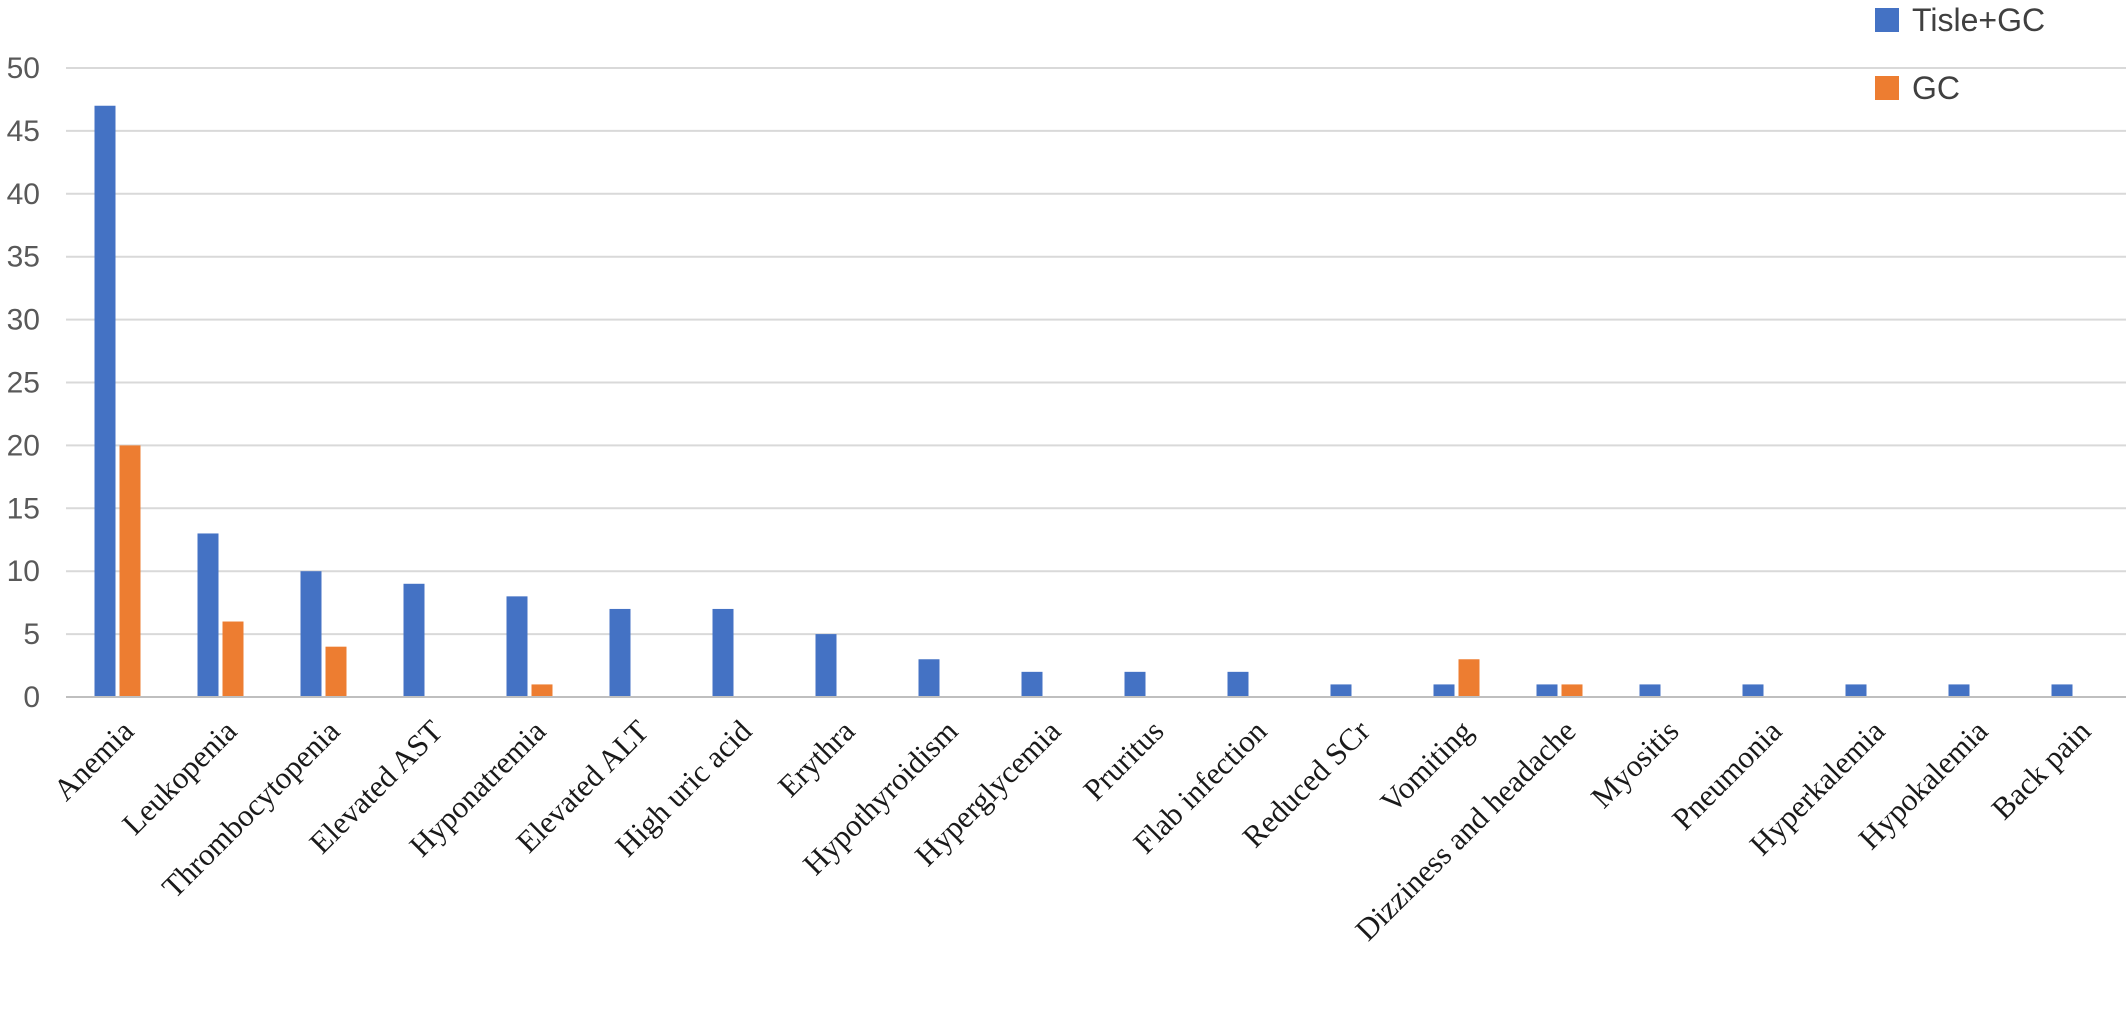  I want to click on y-tick-label: 35, so click(23, 257).